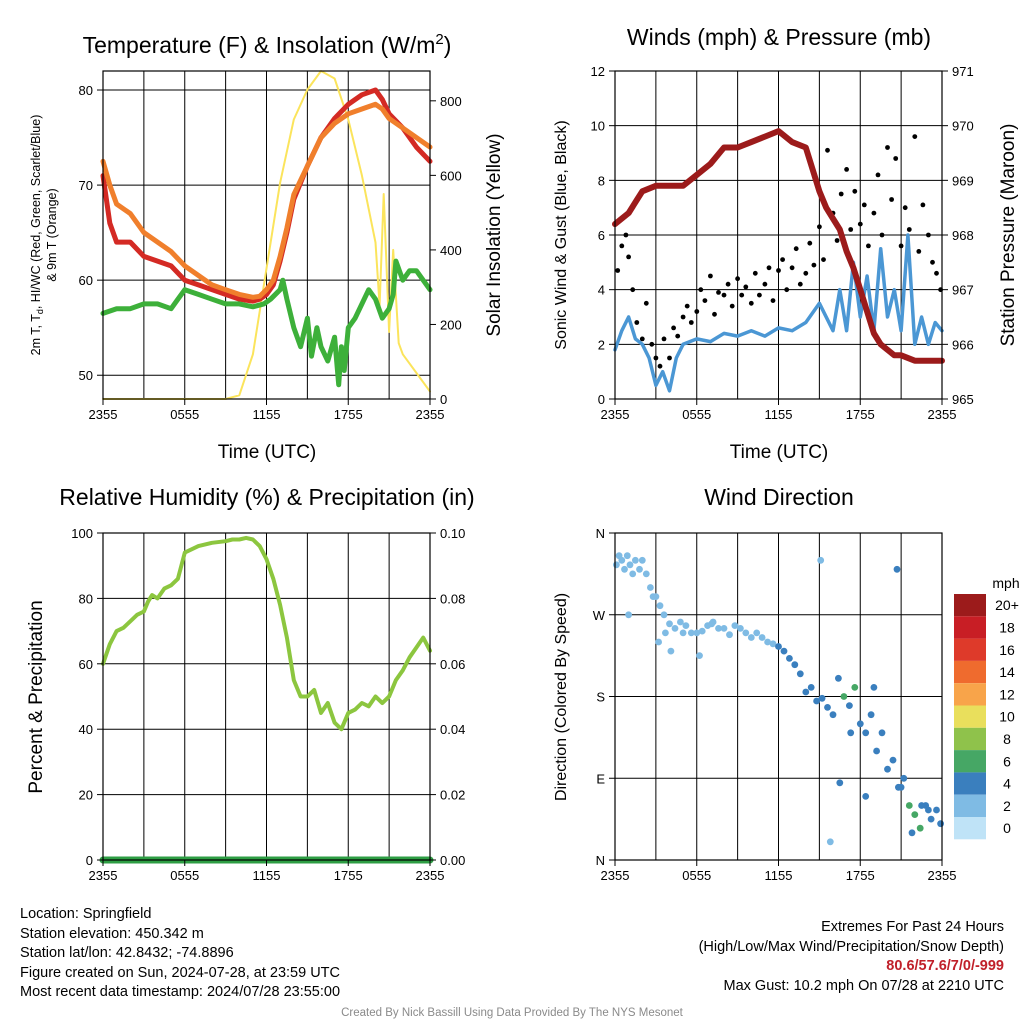 The height and width of the screenshot is (1024, 1024). What do you see at coordinates (1007, 806) in the screenshot?
I see `wdir-legend-label: 2` at bounding box center [1007, 806].